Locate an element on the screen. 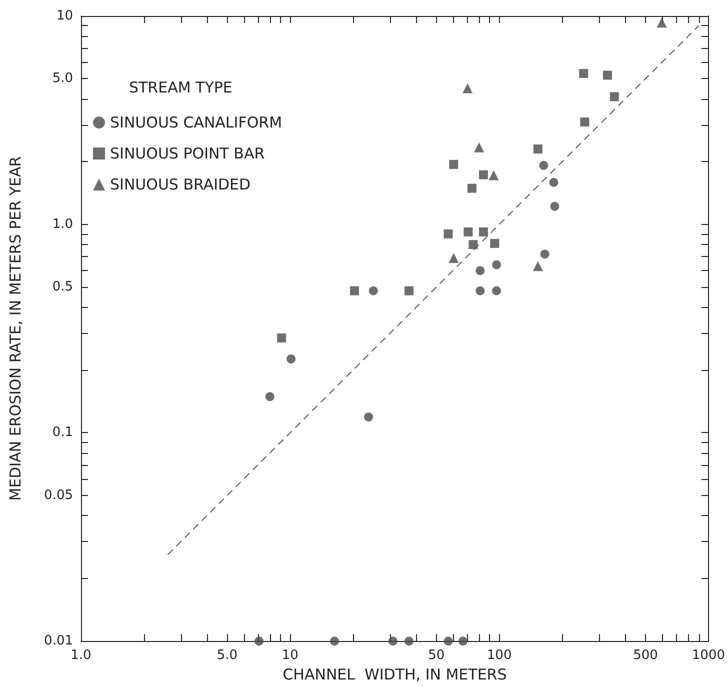  x-tick-label: 50 is located at coordinates (436, 656).